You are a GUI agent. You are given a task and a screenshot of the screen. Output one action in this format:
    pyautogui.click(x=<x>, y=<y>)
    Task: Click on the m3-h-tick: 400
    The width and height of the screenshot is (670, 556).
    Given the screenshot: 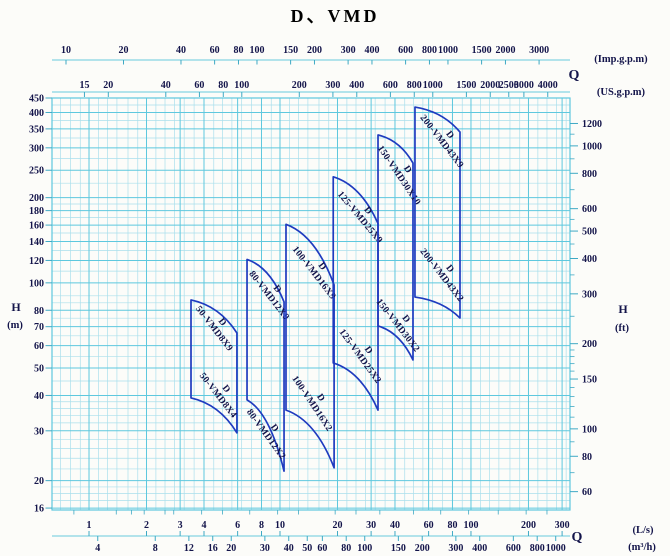 What is the action you would take?
    pyautogui.click(x=479, y=548)
    